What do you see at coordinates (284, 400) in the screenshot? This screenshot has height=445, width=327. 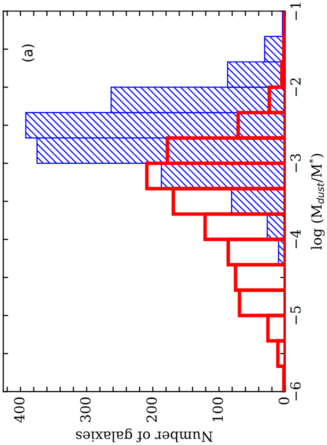 I see `x-tick-label: 0` at bounding box center [284, 400].